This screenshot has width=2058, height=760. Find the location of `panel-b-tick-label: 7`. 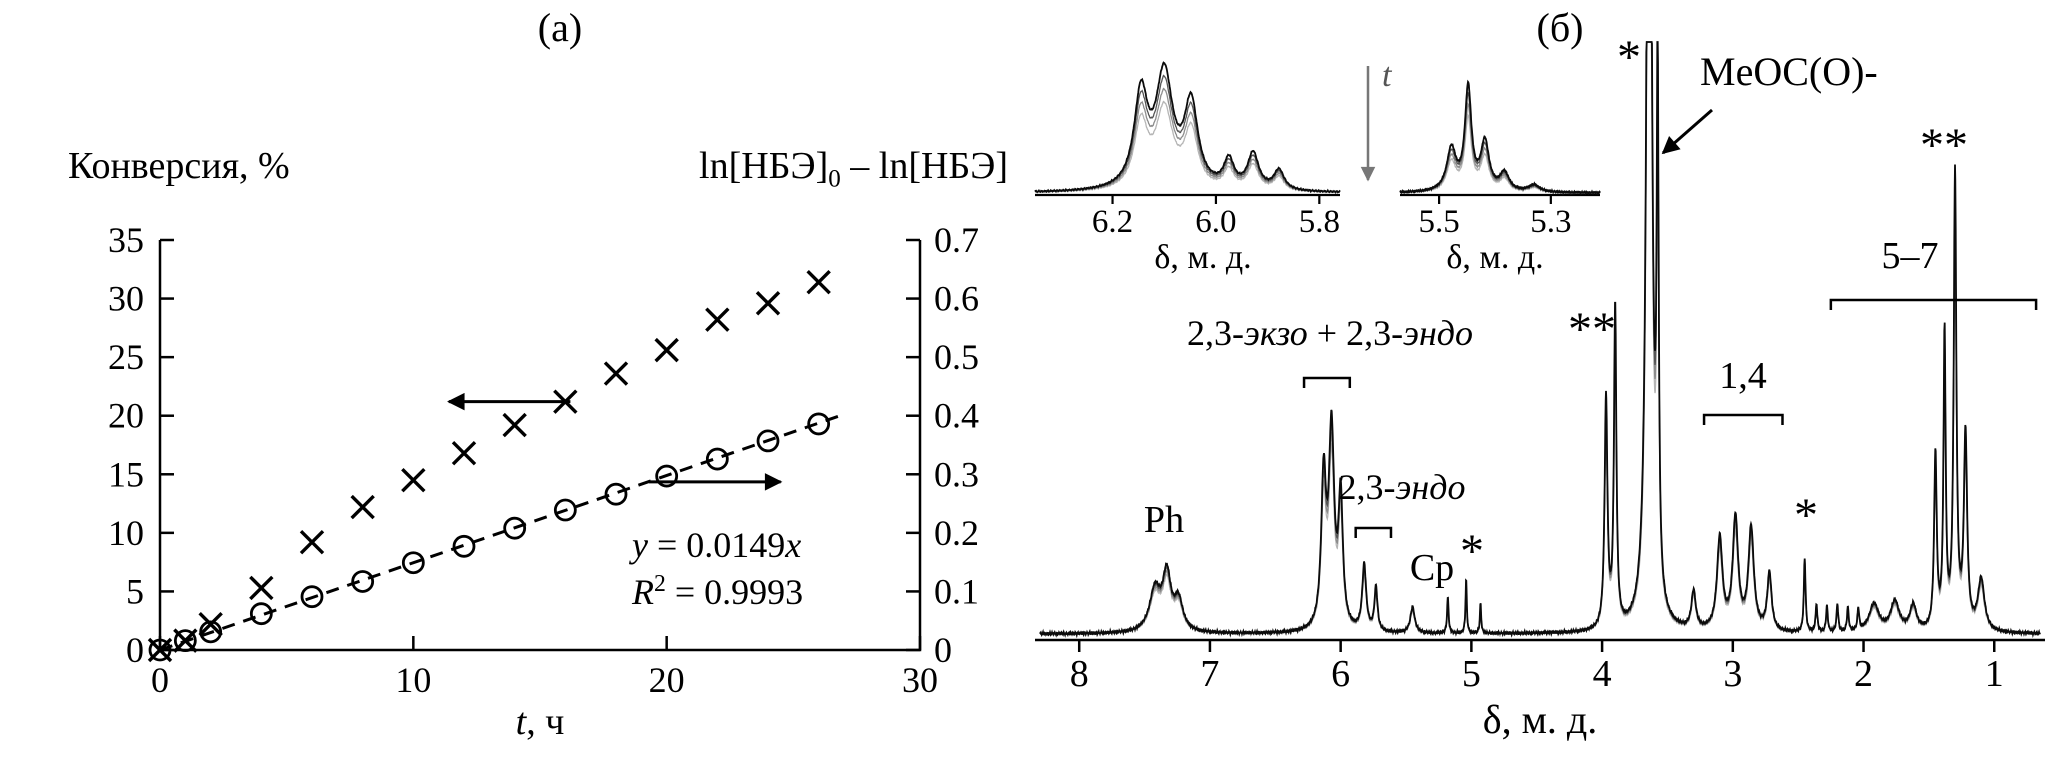

panel-b-tick-label: 7 is located at coordinates (1209, 674).